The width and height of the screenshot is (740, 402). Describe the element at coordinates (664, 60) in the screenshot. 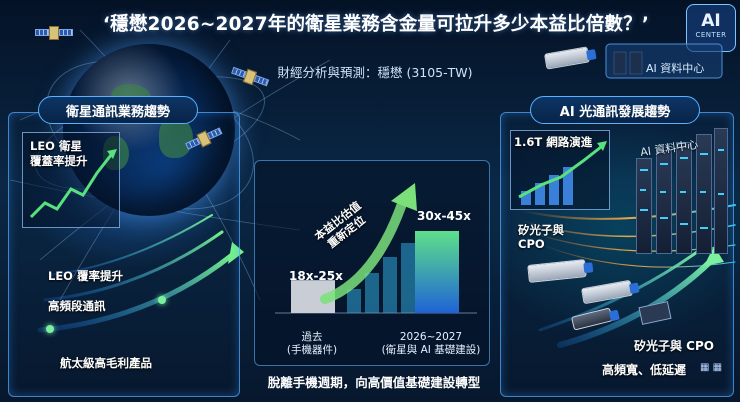

I see `top-data-center-banner: AI 資料中心` at that location.